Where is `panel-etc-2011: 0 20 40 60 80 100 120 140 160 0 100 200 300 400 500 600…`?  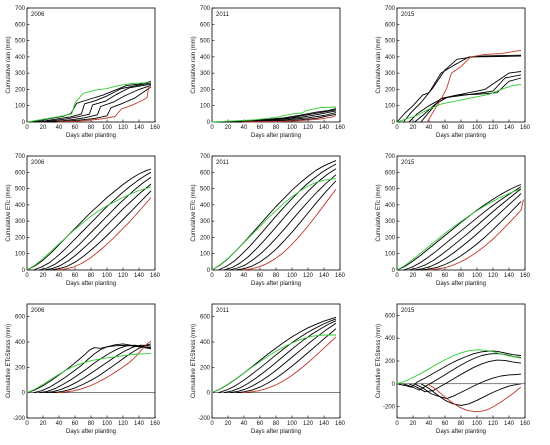 panel-etc-2011: 0 20 40 60 80 100 120 140 160 0 100 200 300 400 500 600… is located at coordinates (268, 220).